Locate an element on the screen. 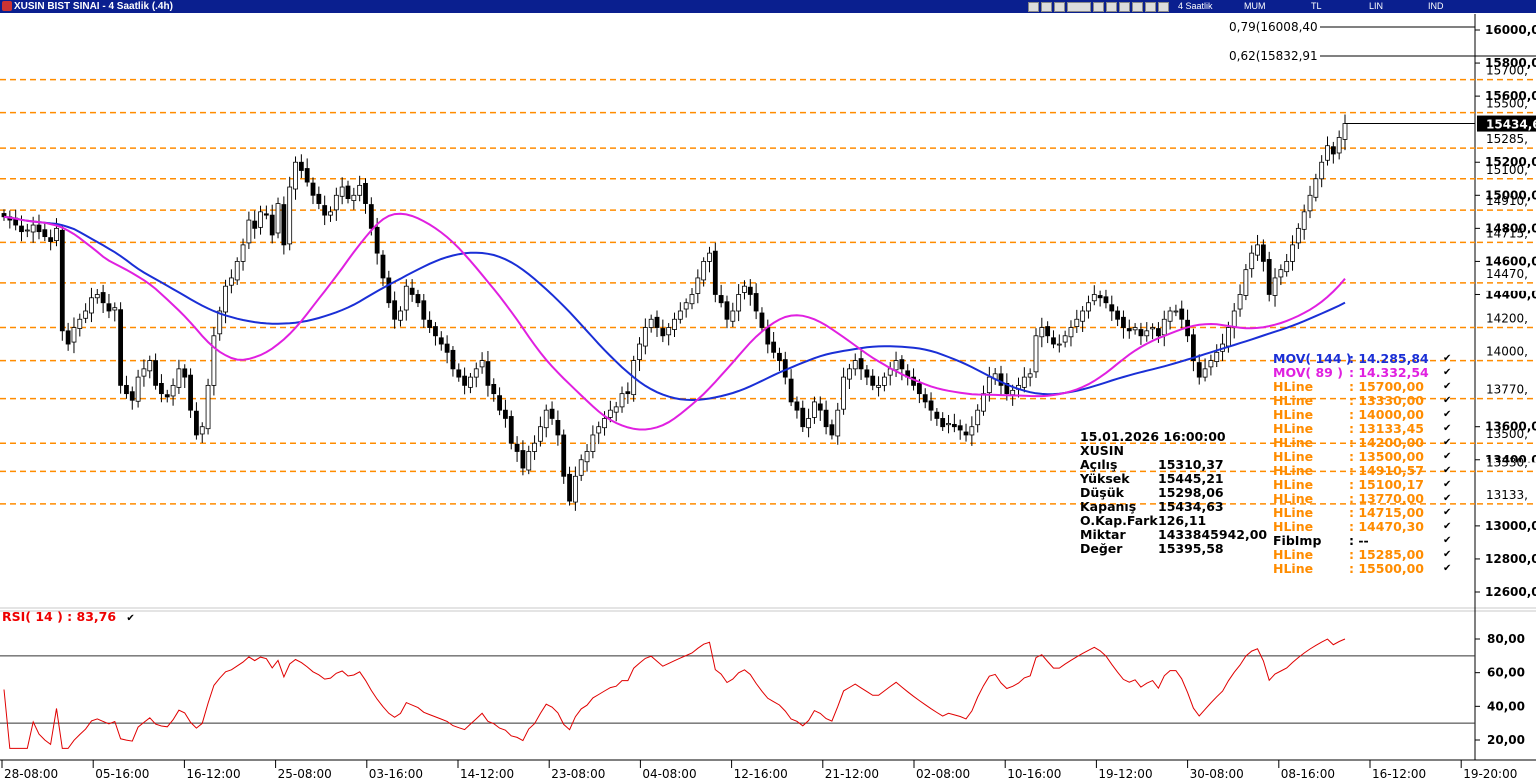  toolbar-mum: MUM is located at coordinates (1255, 6).